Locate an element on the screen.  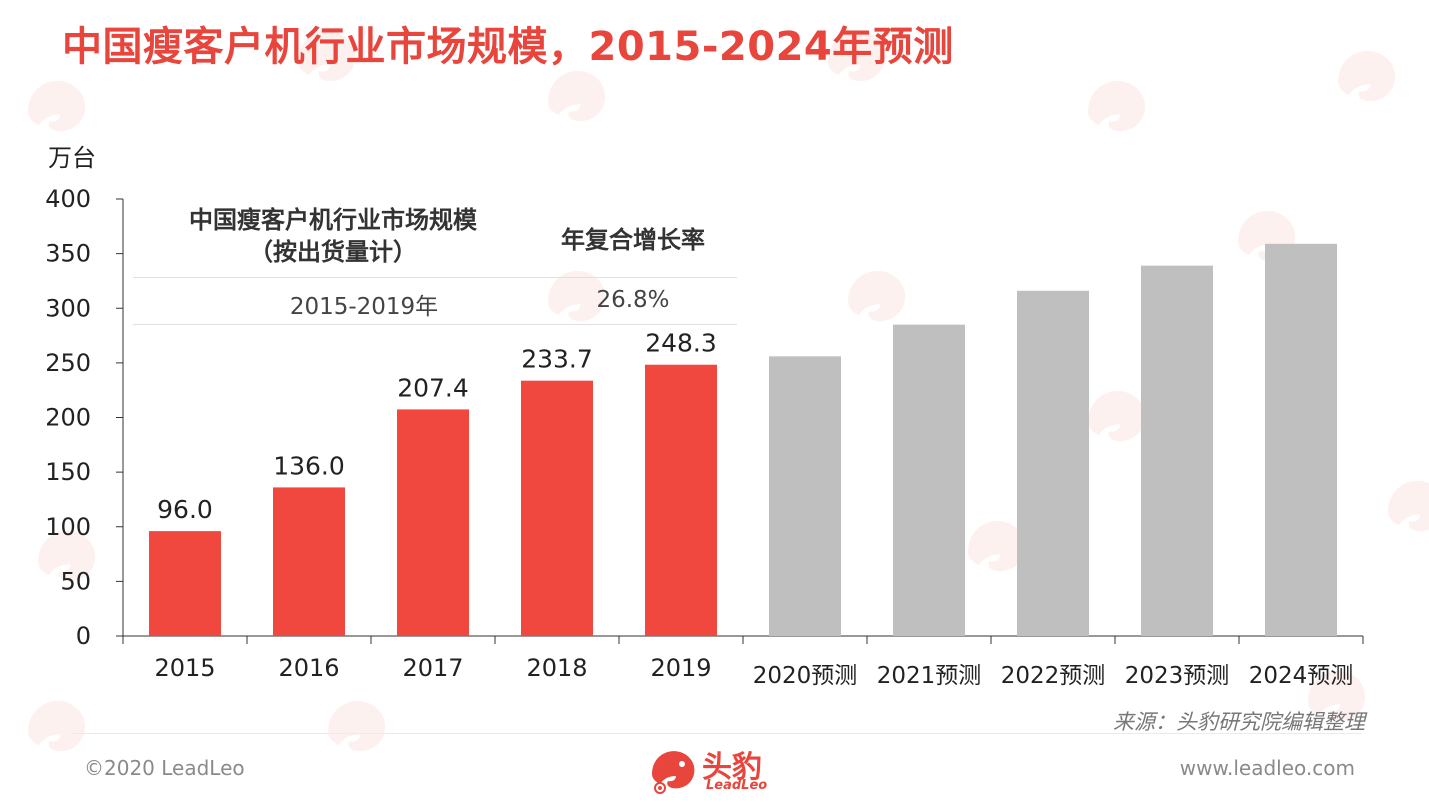
y-tick-label: 0 is located at coordinates (83, 636).